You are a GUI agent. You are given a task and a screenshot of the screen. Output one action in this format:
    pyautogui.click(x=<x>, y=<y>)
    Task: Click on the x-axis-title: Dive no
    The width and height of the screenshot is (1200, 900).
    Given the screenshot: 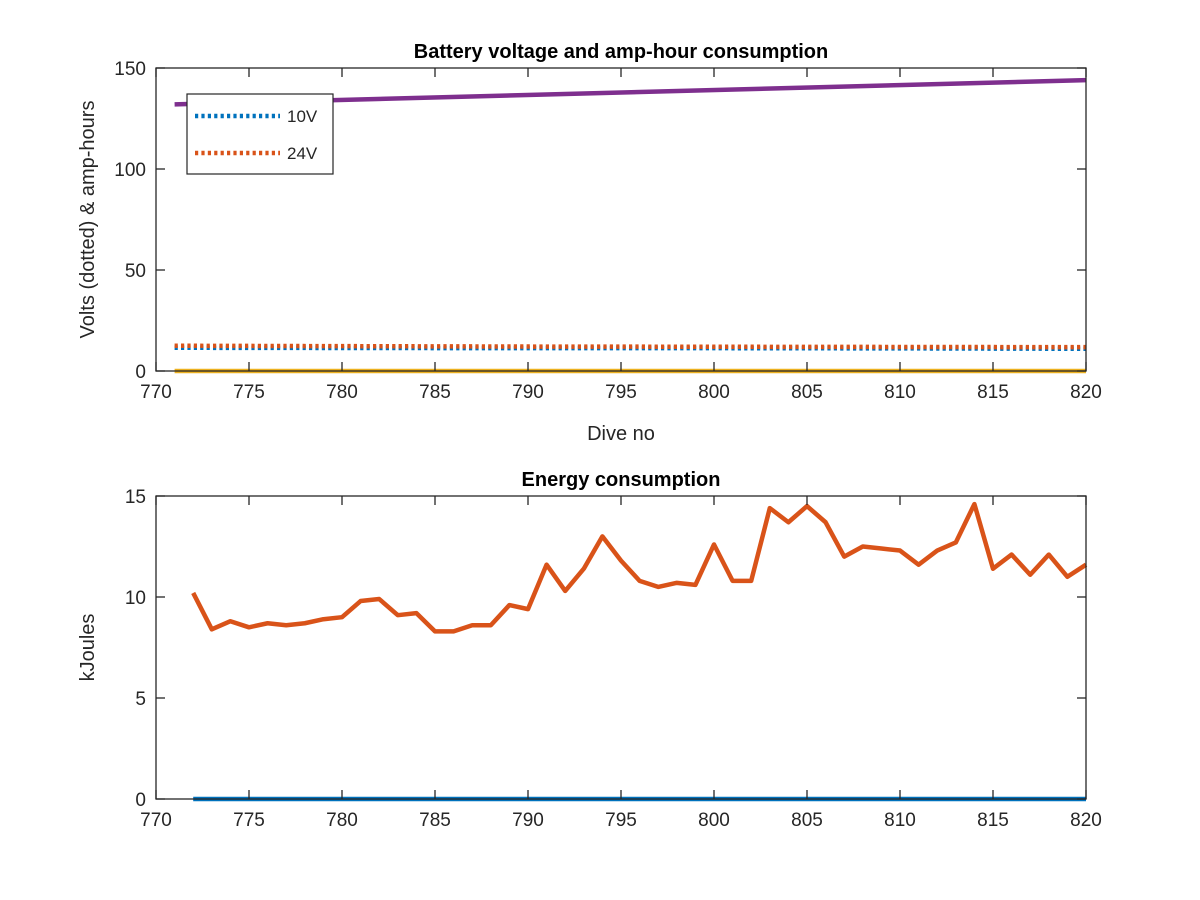 What is the action you would take?
    pyautogui.click(x=621, y=434)
    